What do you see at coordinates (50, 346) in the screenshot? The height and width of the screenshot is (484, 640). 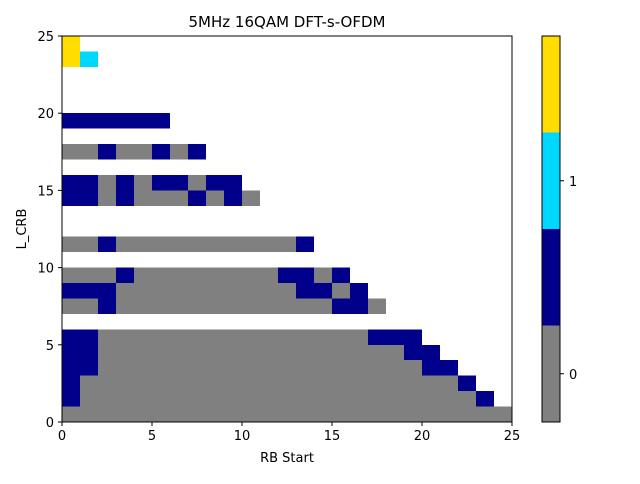 I see `y-tick-label: 5` at bounding box center [50, 346].